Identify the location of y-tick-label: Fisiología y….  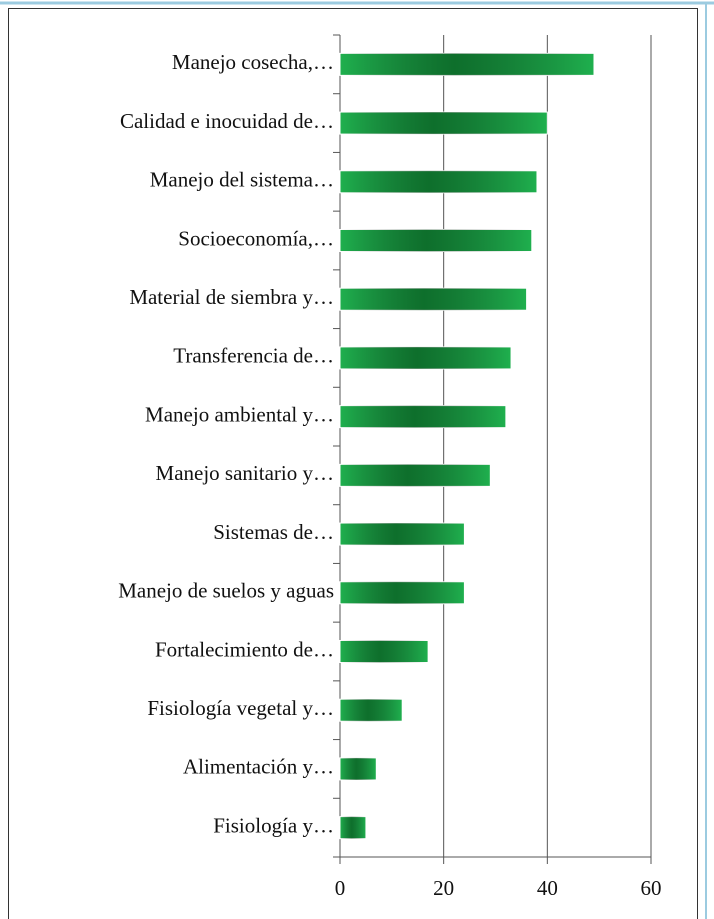
(273, 825).